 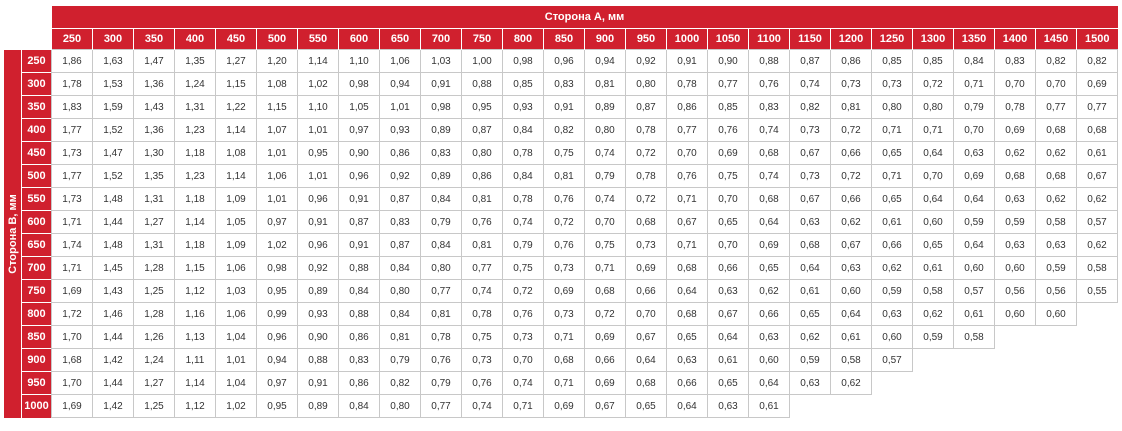 What do you see at coordinates (12, 233) in the screenshot?
I see `side-b-title-text: Сторона В, мм` at bounding box center [12, 233].